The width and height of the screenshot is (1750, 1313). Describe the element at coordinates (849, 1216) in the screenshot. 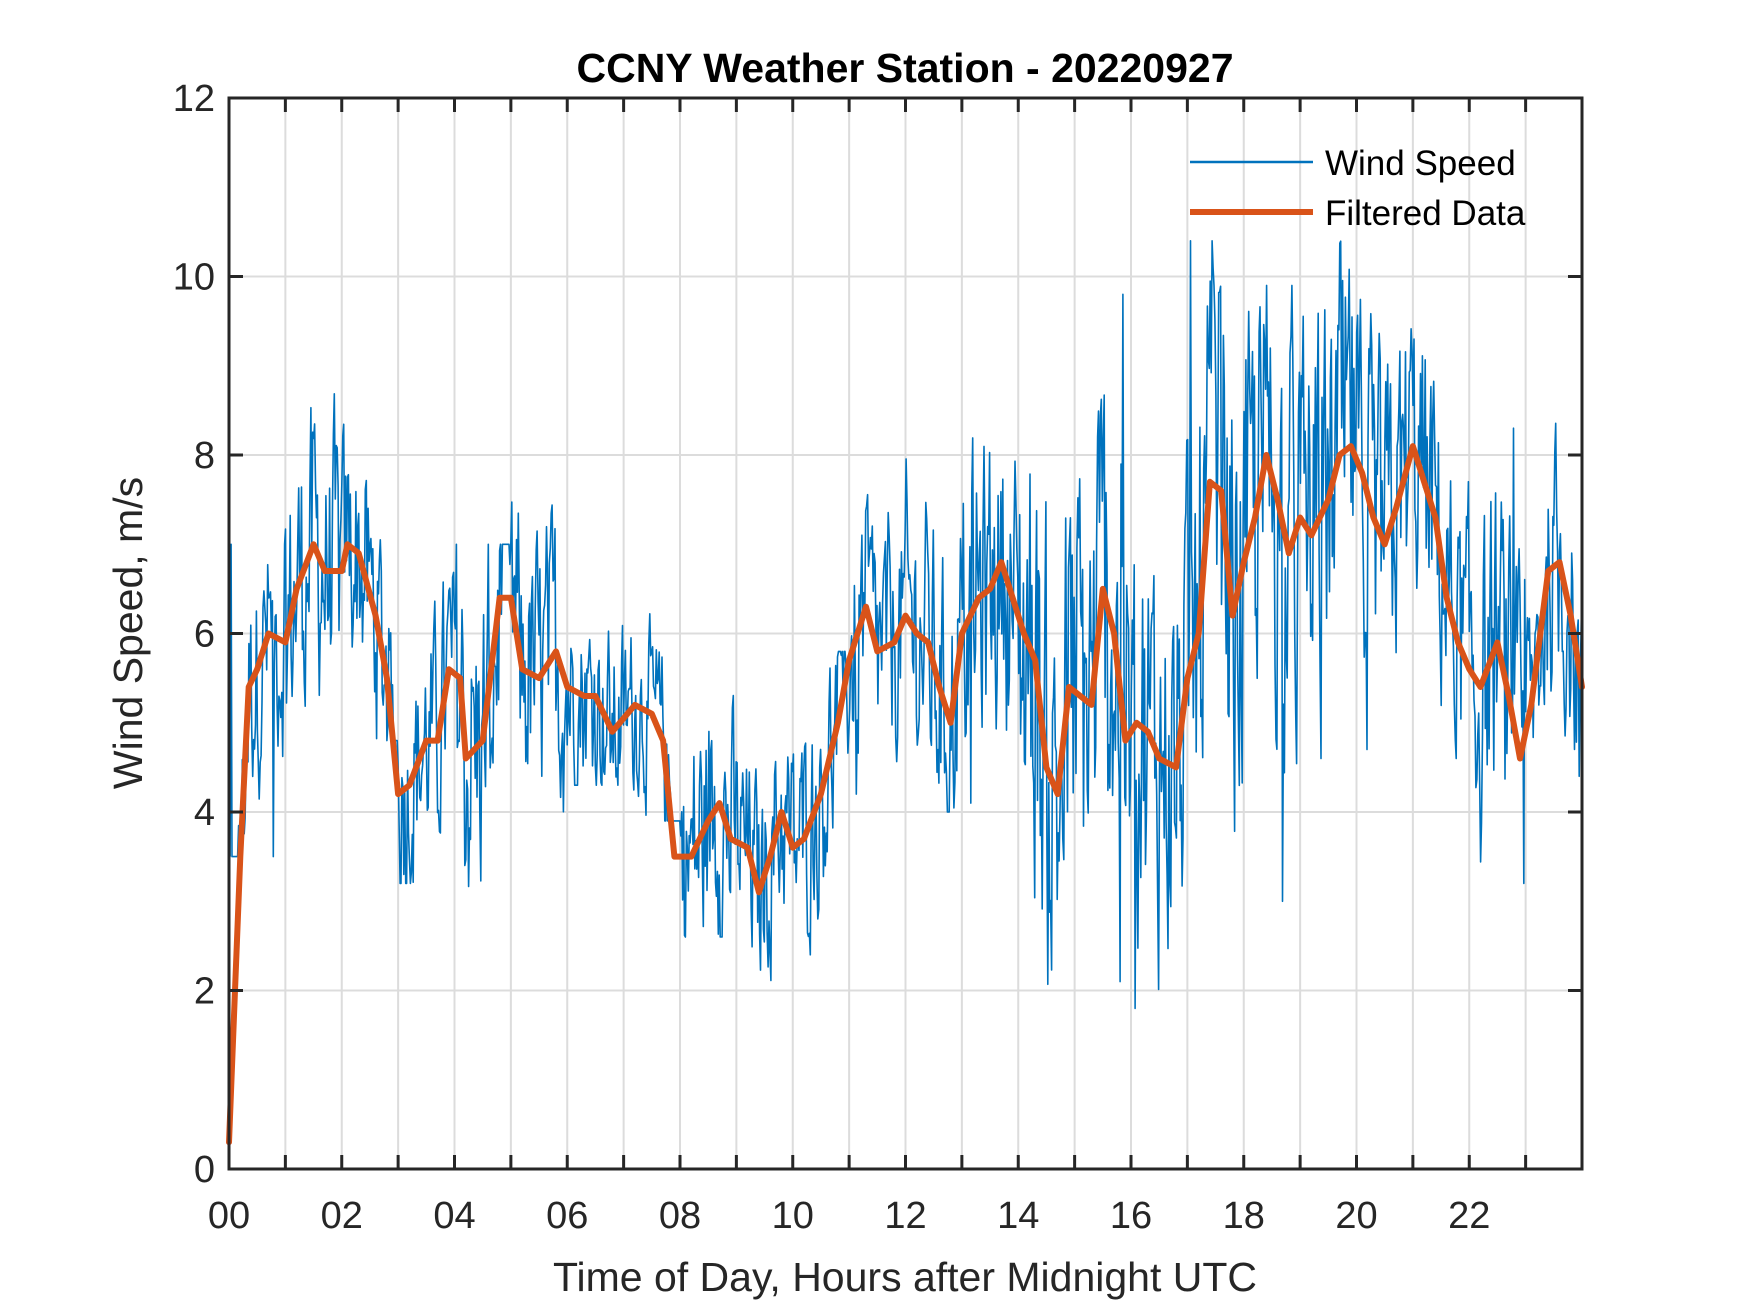

I see `x-tick-labels: 00 02 04 06 08 10 12 14 16 18 20 22` at that location.